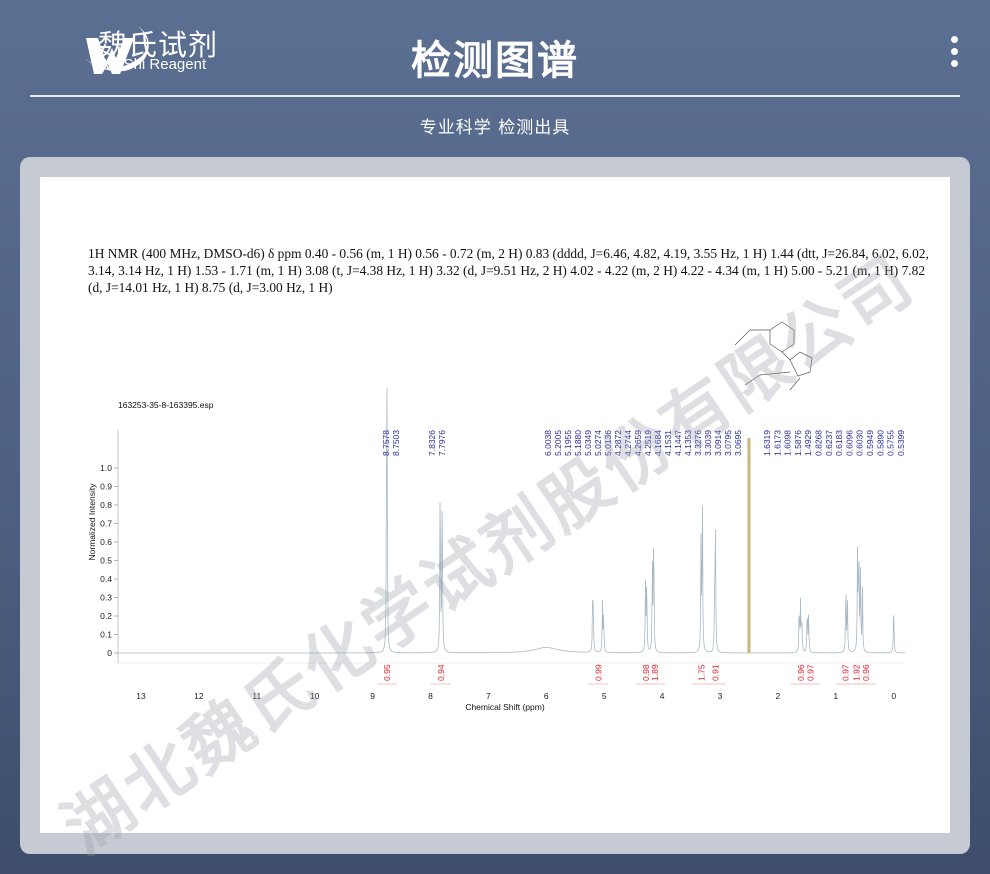  I want to click on peak-label: 3.0695, so click(738, 443).